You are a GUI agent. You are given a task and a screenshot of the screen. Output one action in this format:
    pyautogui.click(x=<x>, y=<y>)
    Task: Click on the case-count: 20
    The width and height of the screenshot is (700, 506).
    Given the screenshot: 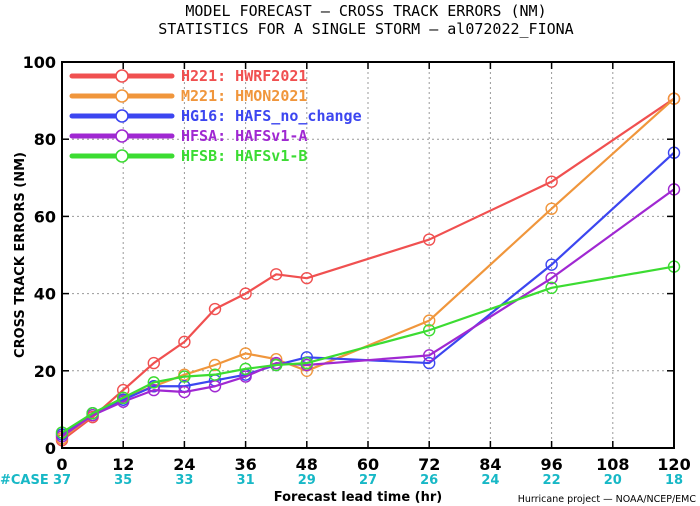 What is the action you would take?
    pyautogui.click(x=613, y=480)
    